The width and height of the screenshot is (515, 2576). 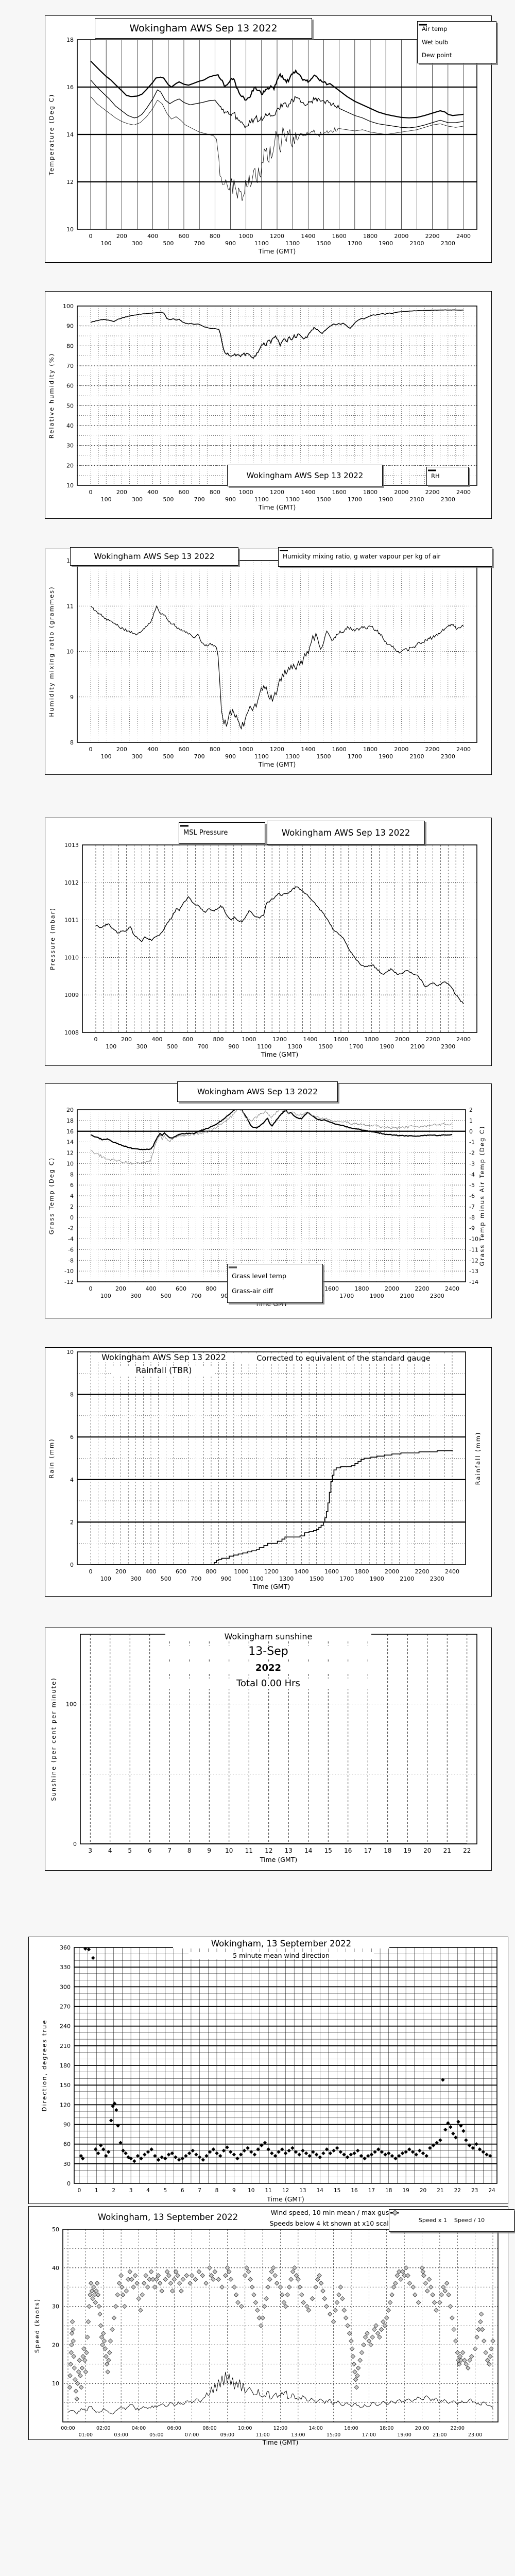 I want to click on svg-text: 600, so click(x=181, y=1571).